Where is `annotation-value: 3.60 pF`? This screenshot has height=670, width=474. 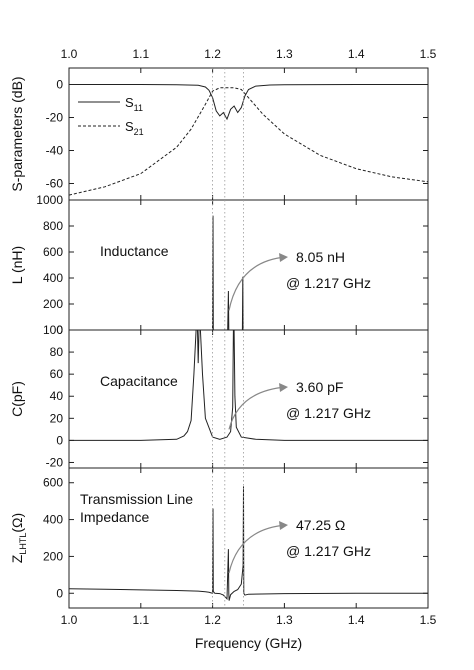 annotation-value: 3.60 pF is located at coordinates (319, 387).